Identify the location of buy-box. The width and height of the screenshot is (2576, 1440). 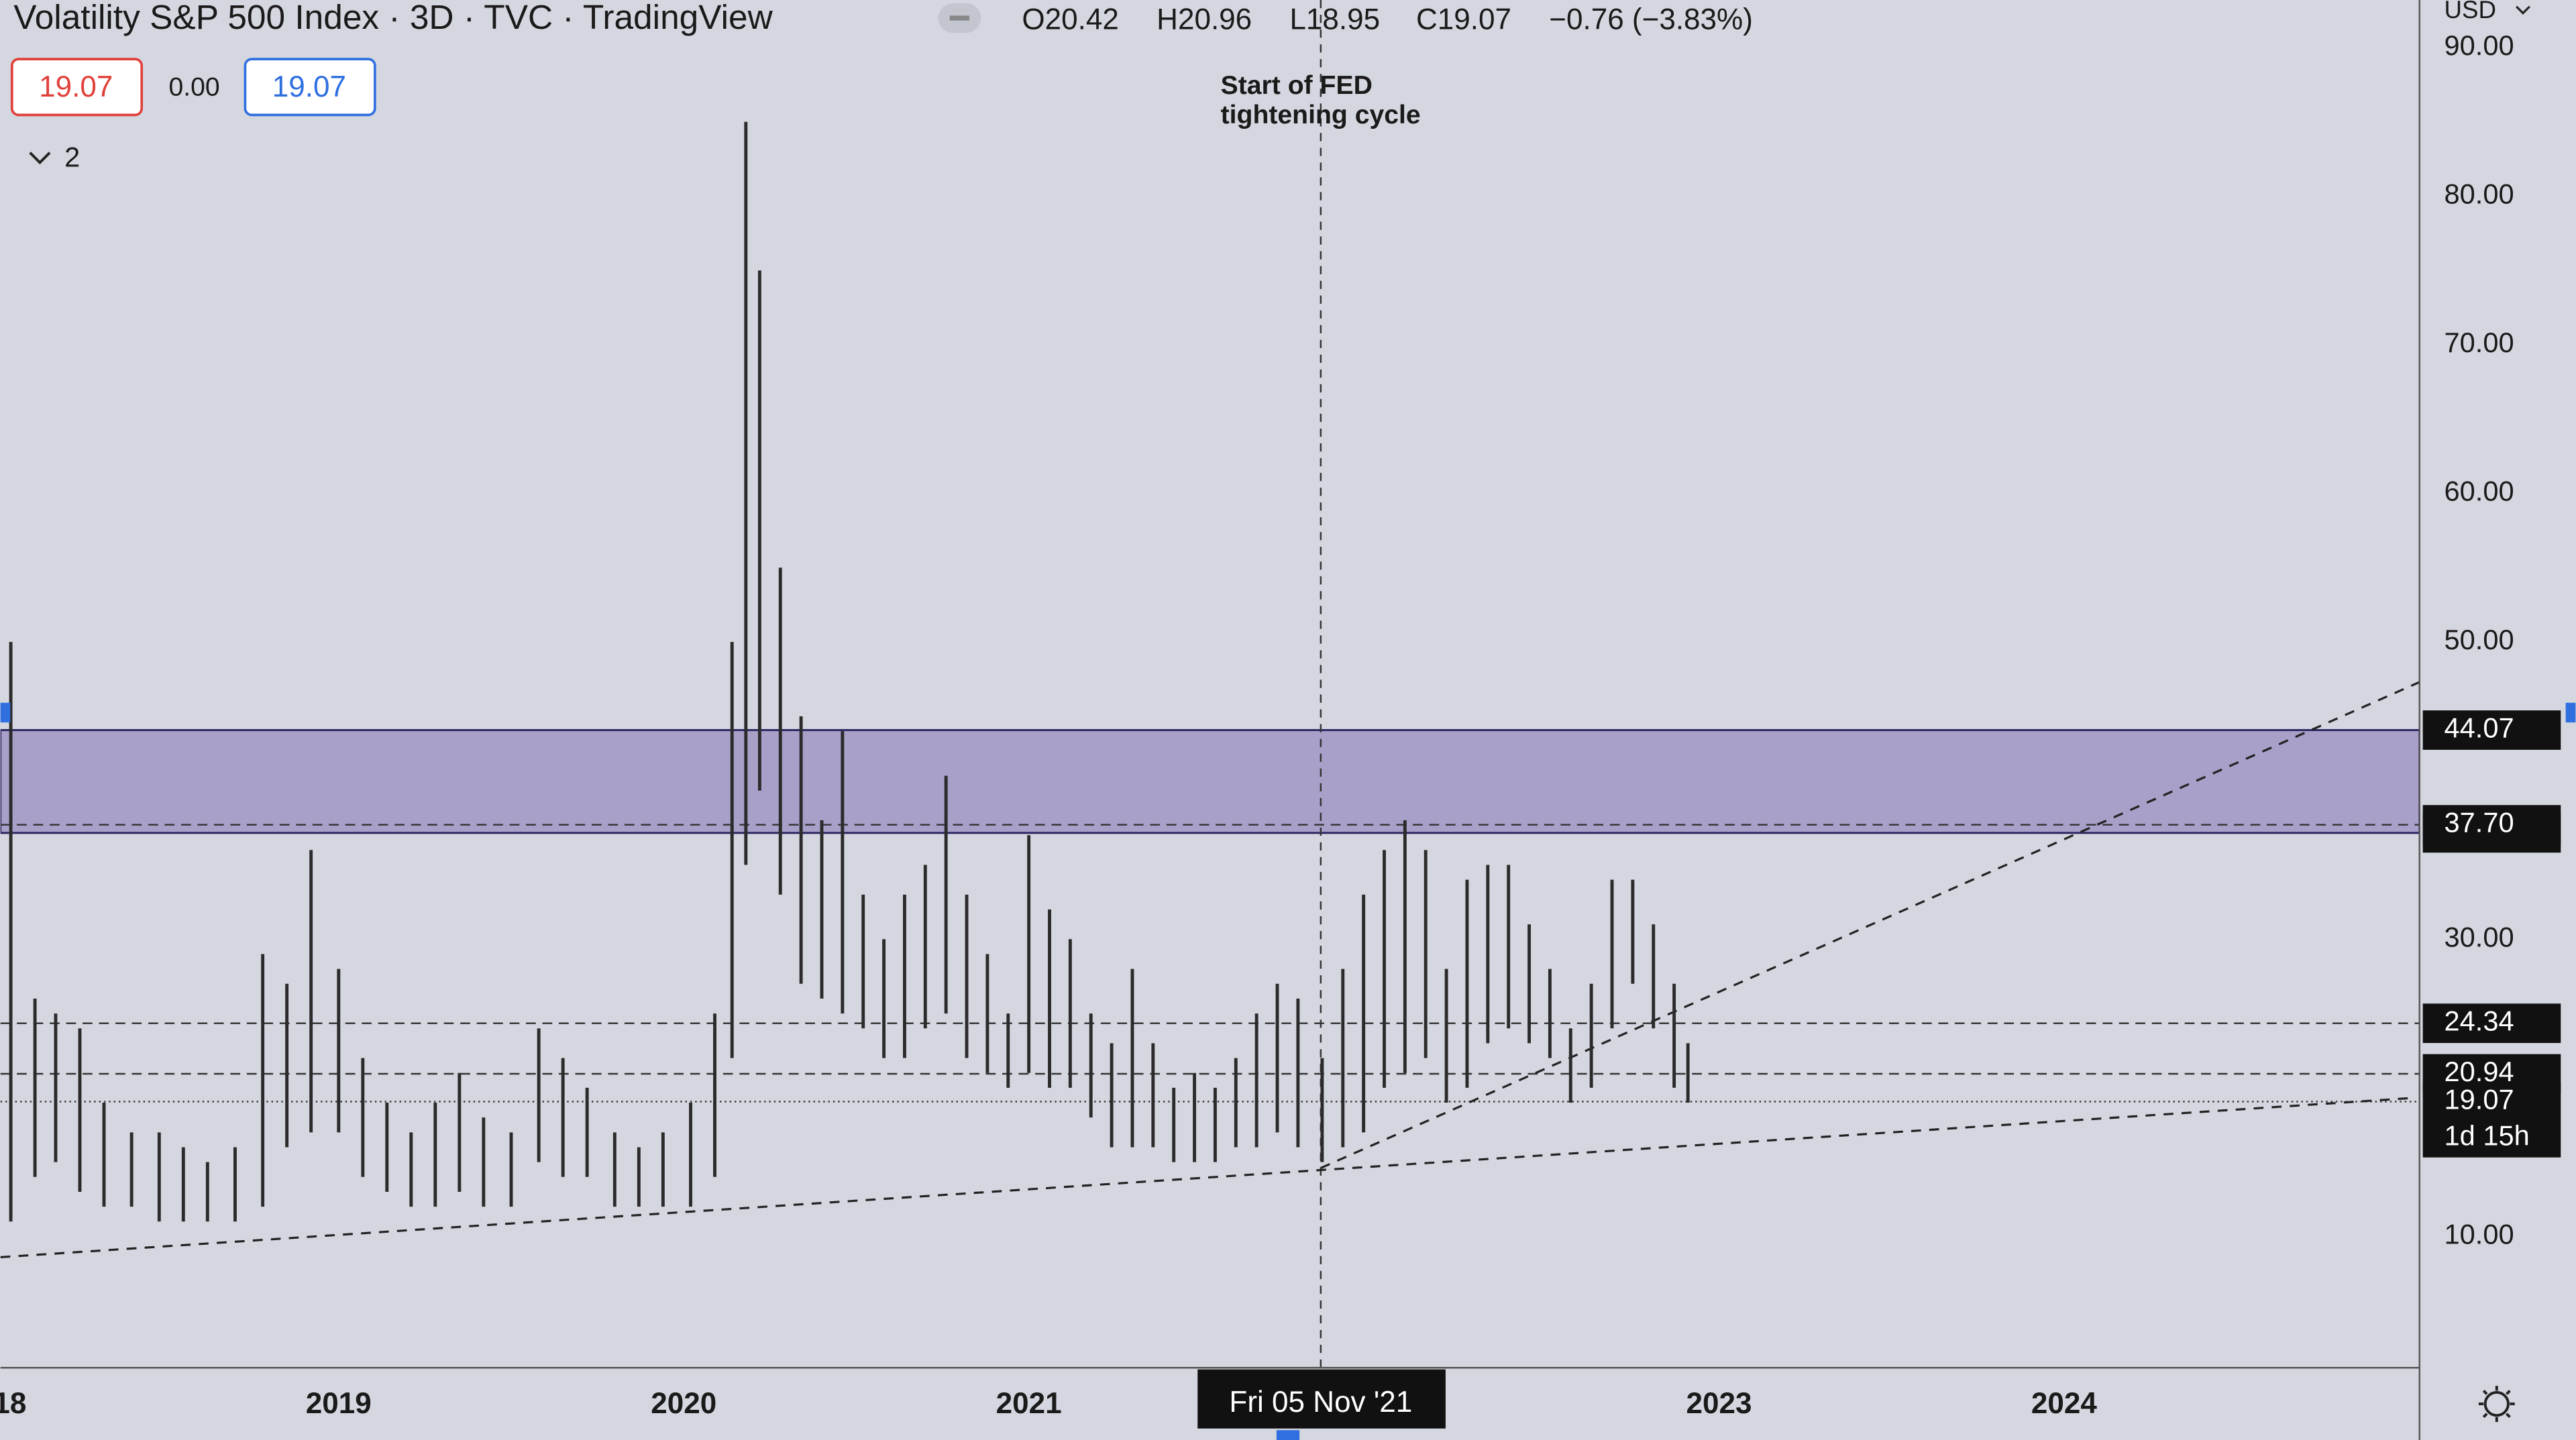
(310, 87).